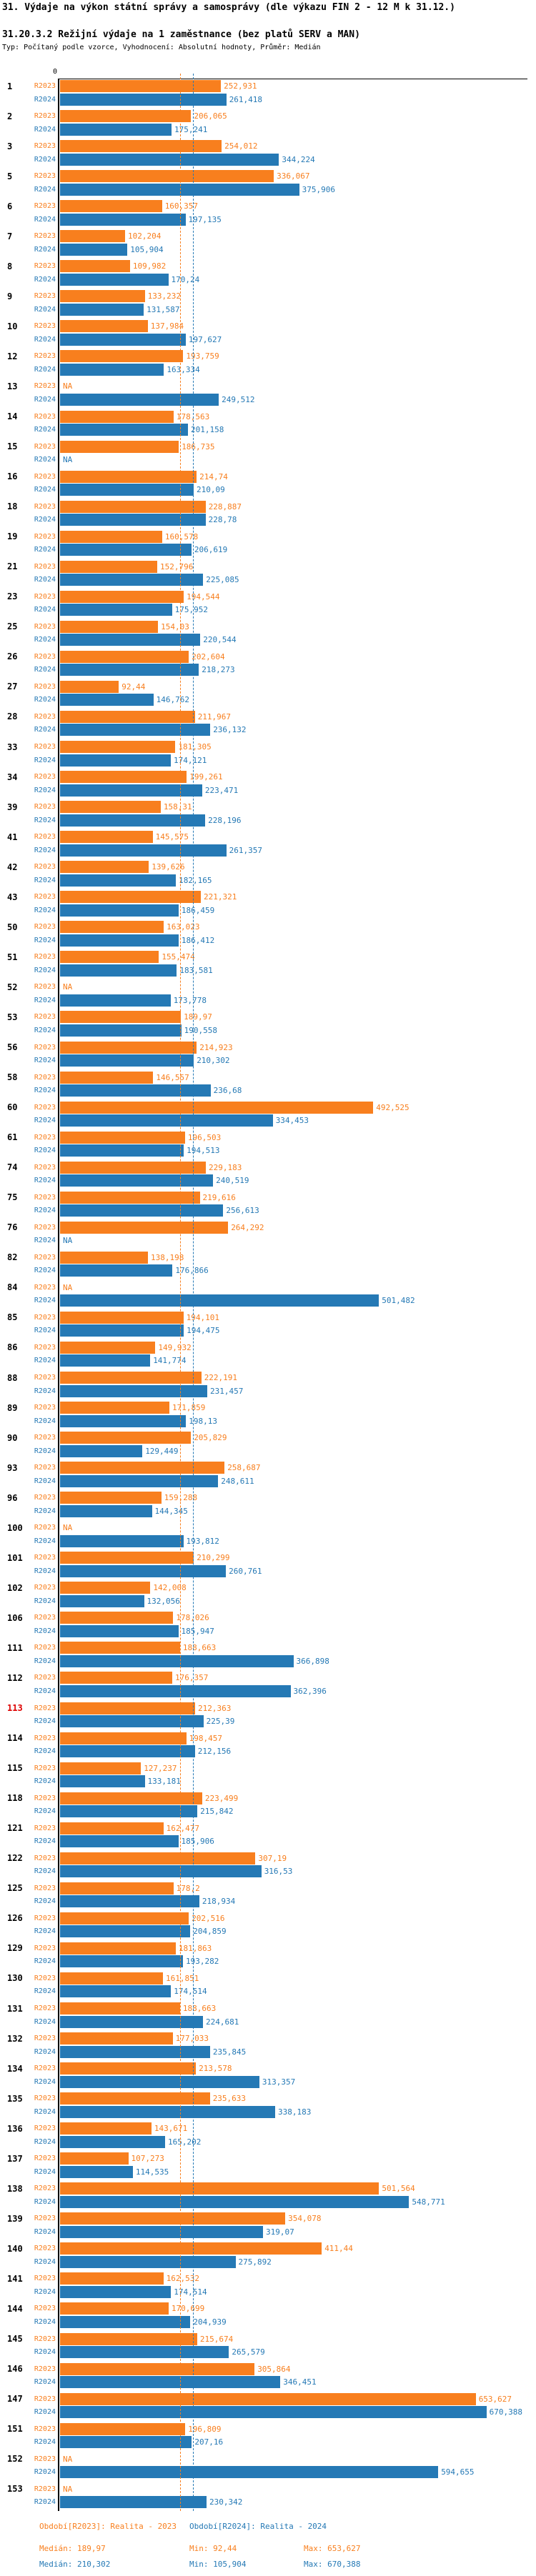 Image resolution: width=536 pixels, height=2576 pixels. What do you see at coordinates (298, 1782) in the screenshot?
I see `bar-zone: 133,181` at bounding box center [298, 1782].